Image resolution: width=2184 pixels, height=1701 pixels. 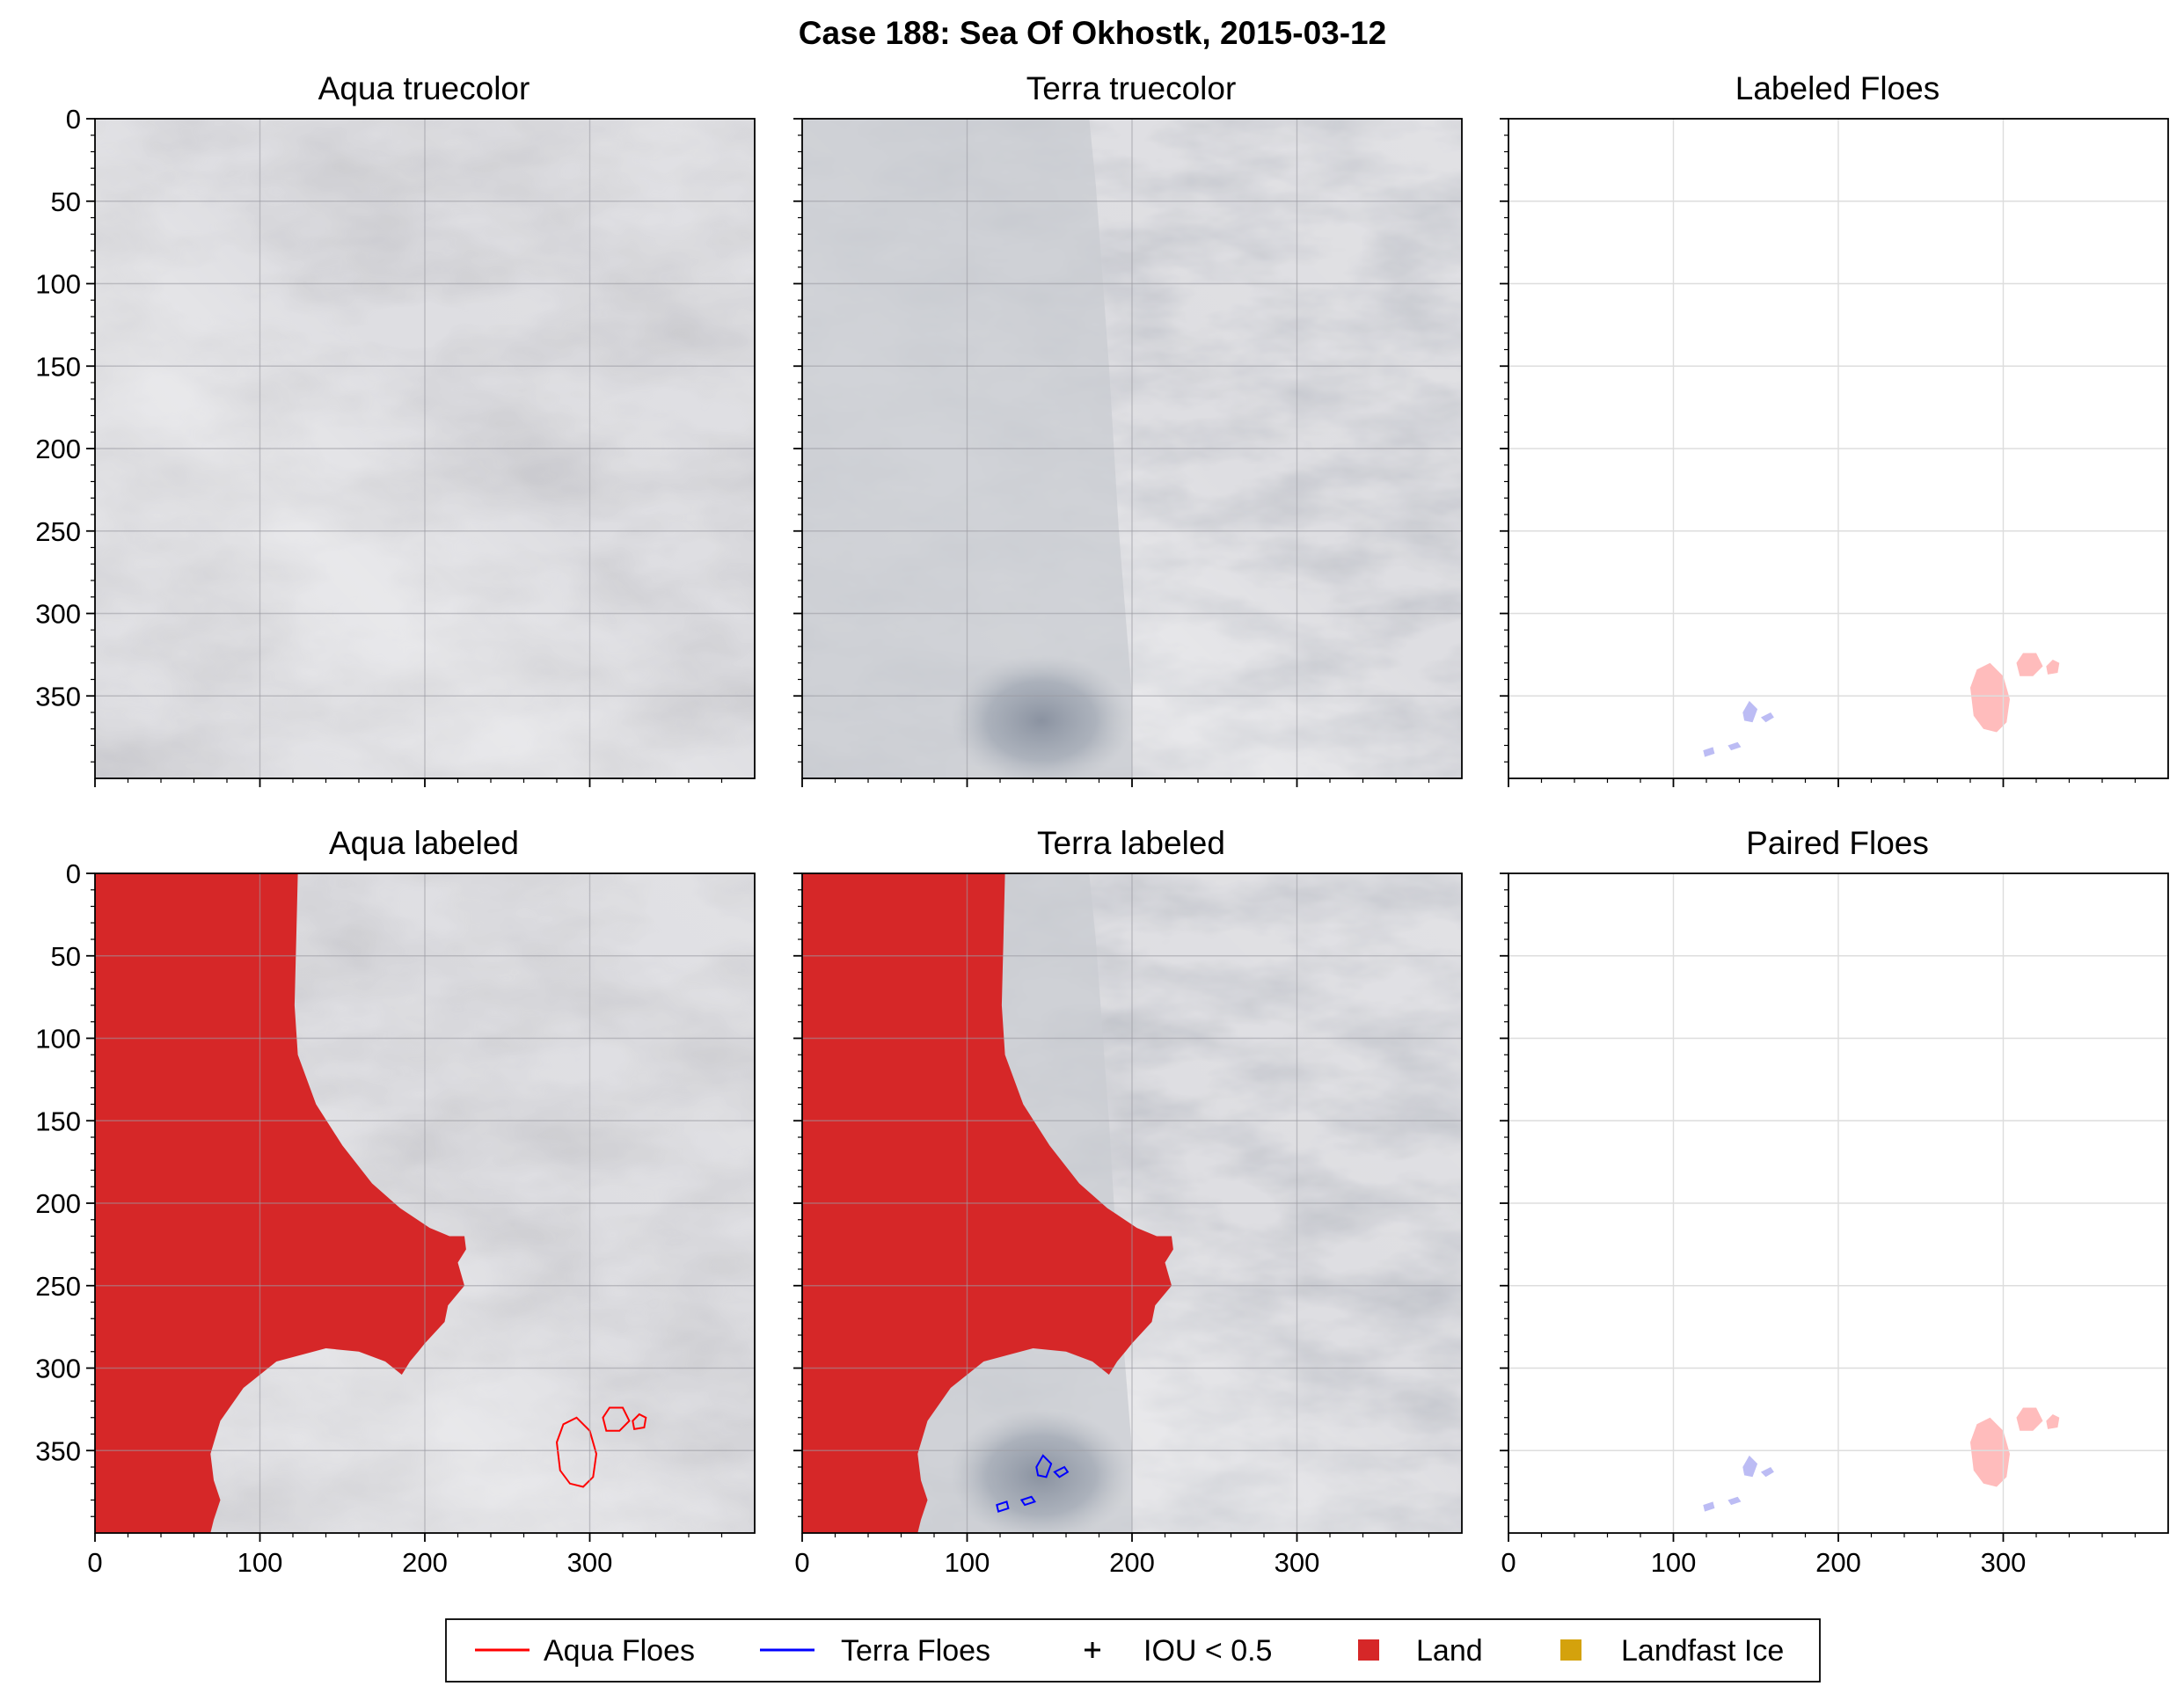 I want to click on panel-4-axes: 0 100 200 300, so click(x=1128, y=1225).